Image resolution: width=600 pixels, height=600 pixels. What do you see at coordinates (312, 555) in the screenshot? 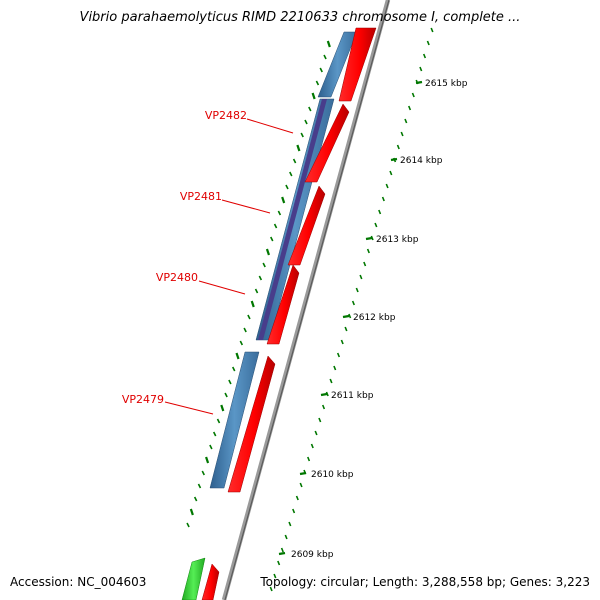
I see `scale-label: 2609 kbp` at bounding box center [312, 555].